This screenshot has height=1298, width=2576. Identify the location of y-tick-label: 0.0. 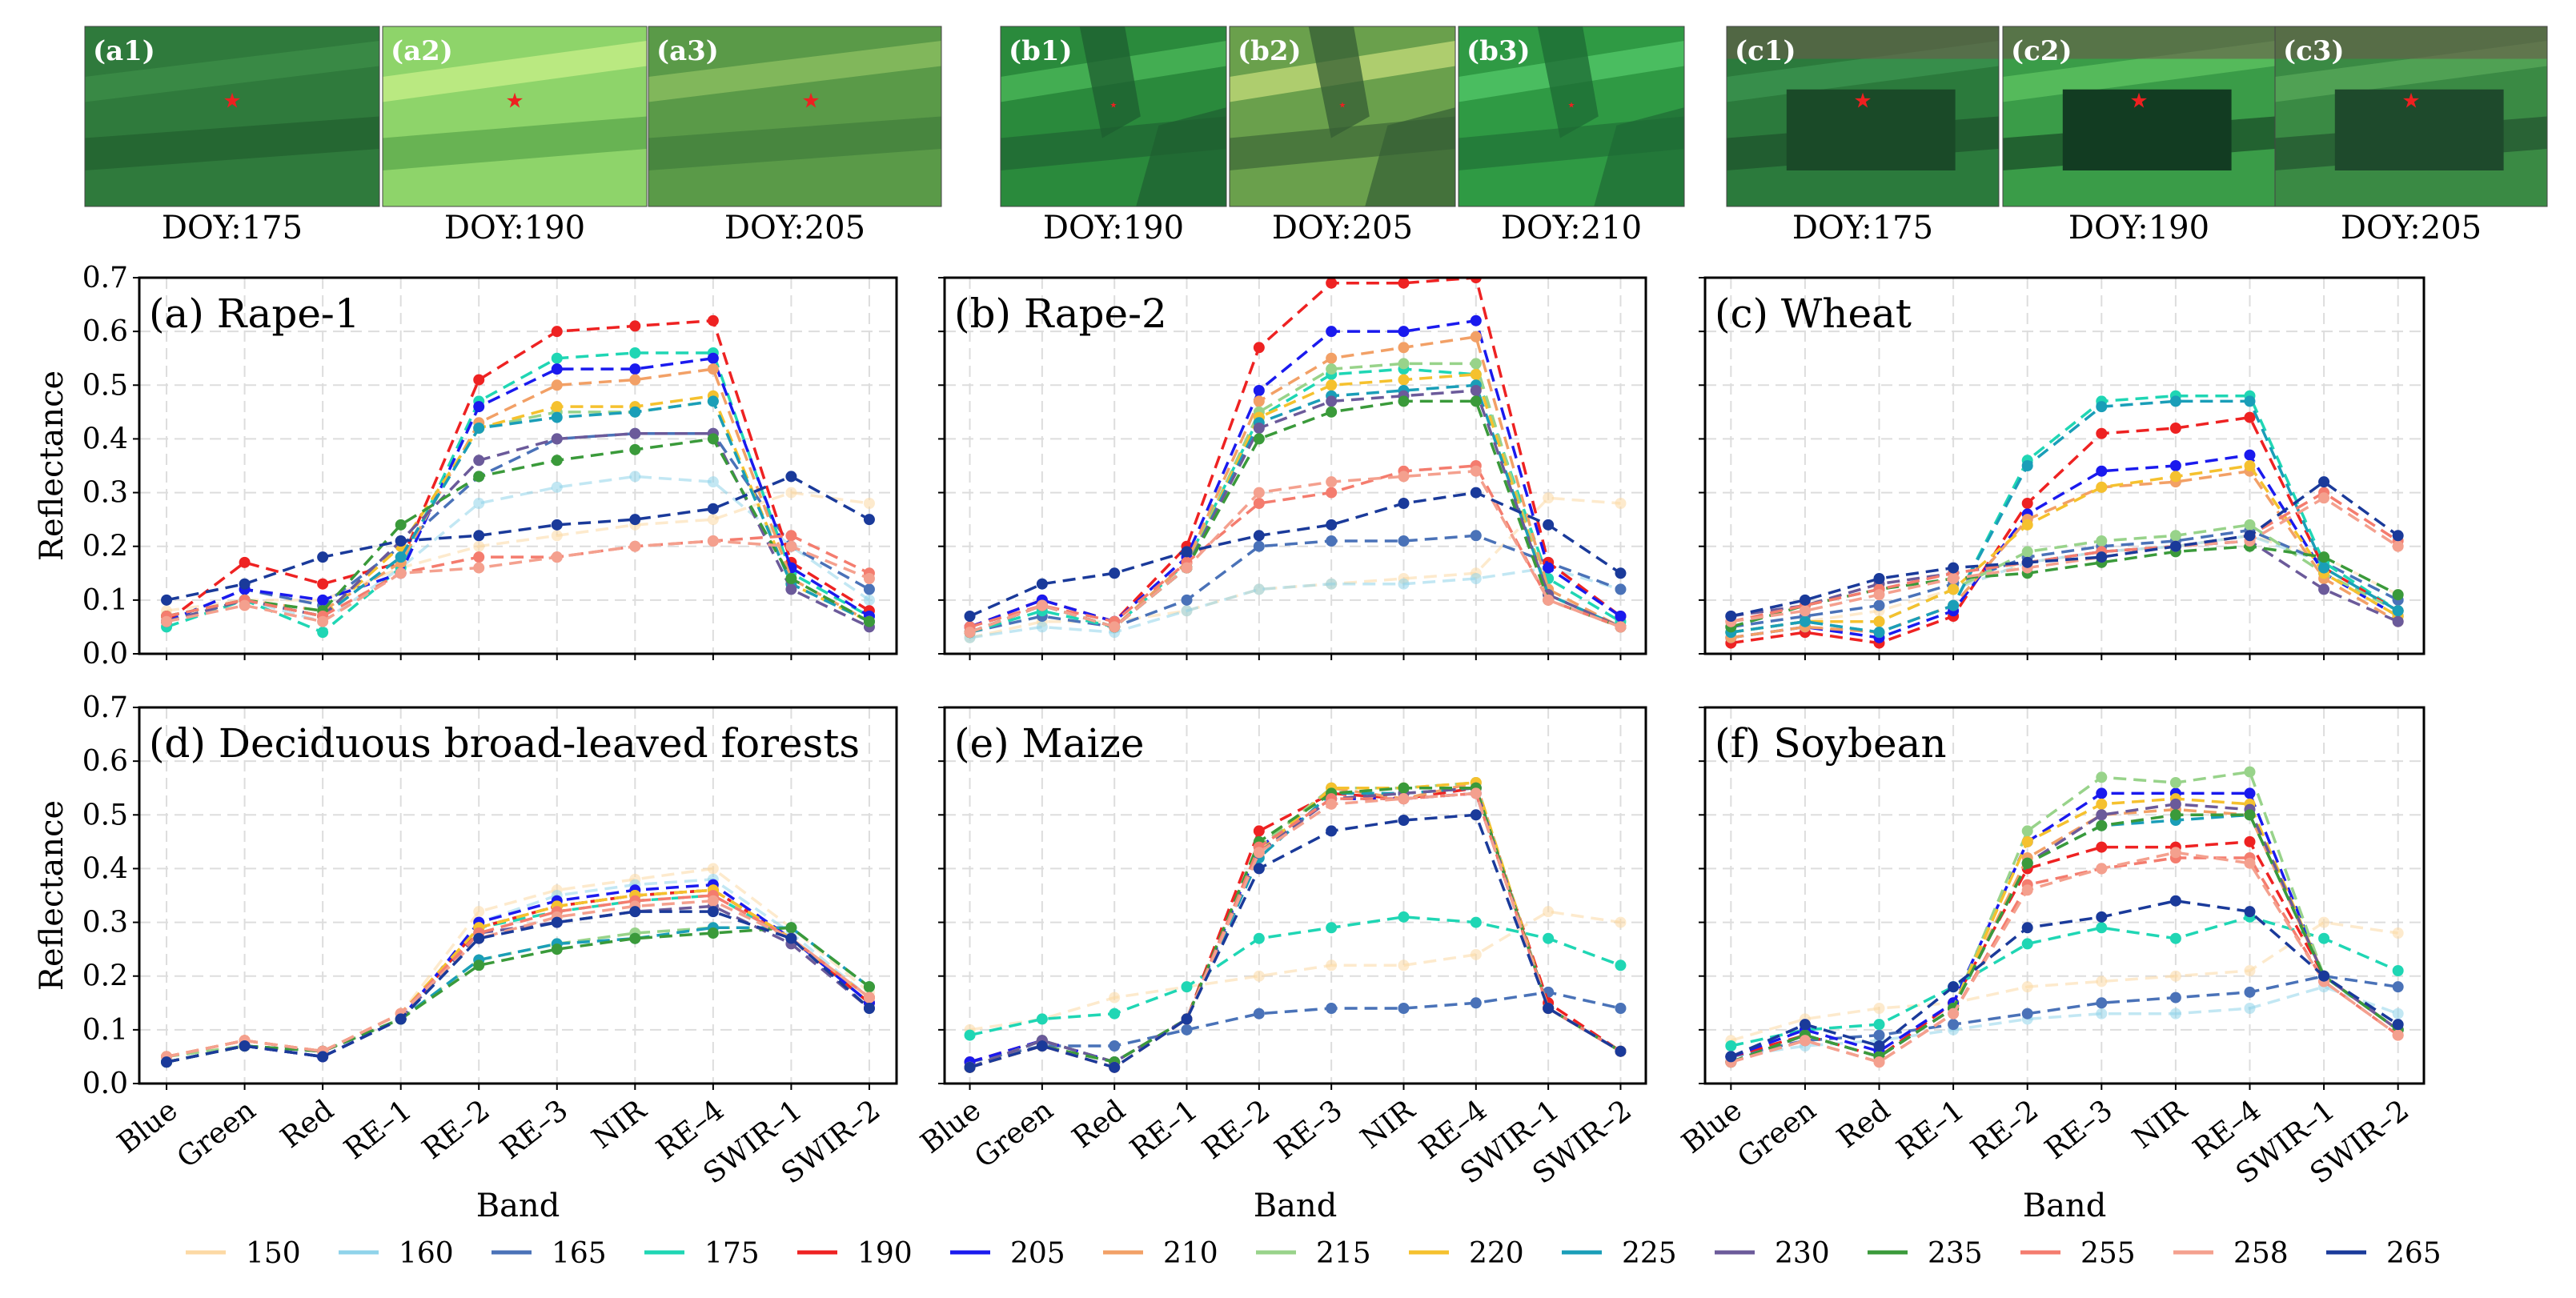
(105, 654).